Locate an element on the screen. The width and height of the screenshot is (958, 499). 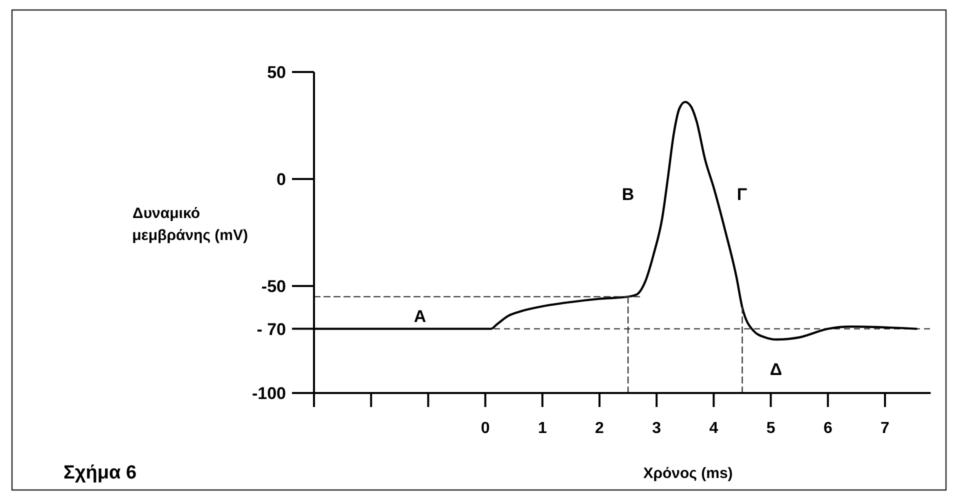
x-tick-label: 3 is located at coordinates (657, 428).